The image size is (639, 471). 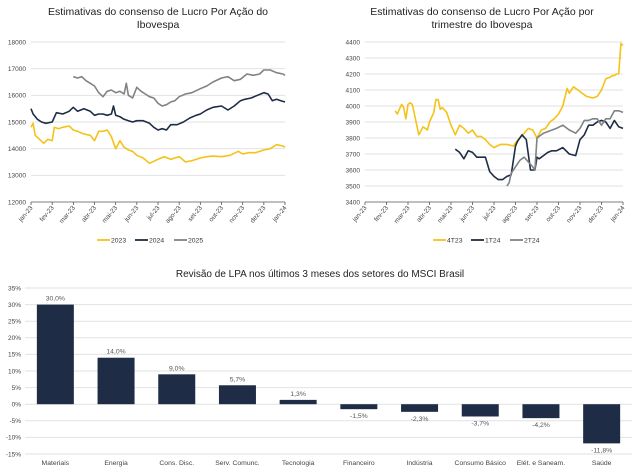 What do you see at coordinates (353, 122) in the screenshot?
I see `y-tick-label: 3900` at bounding box center [353, 122].